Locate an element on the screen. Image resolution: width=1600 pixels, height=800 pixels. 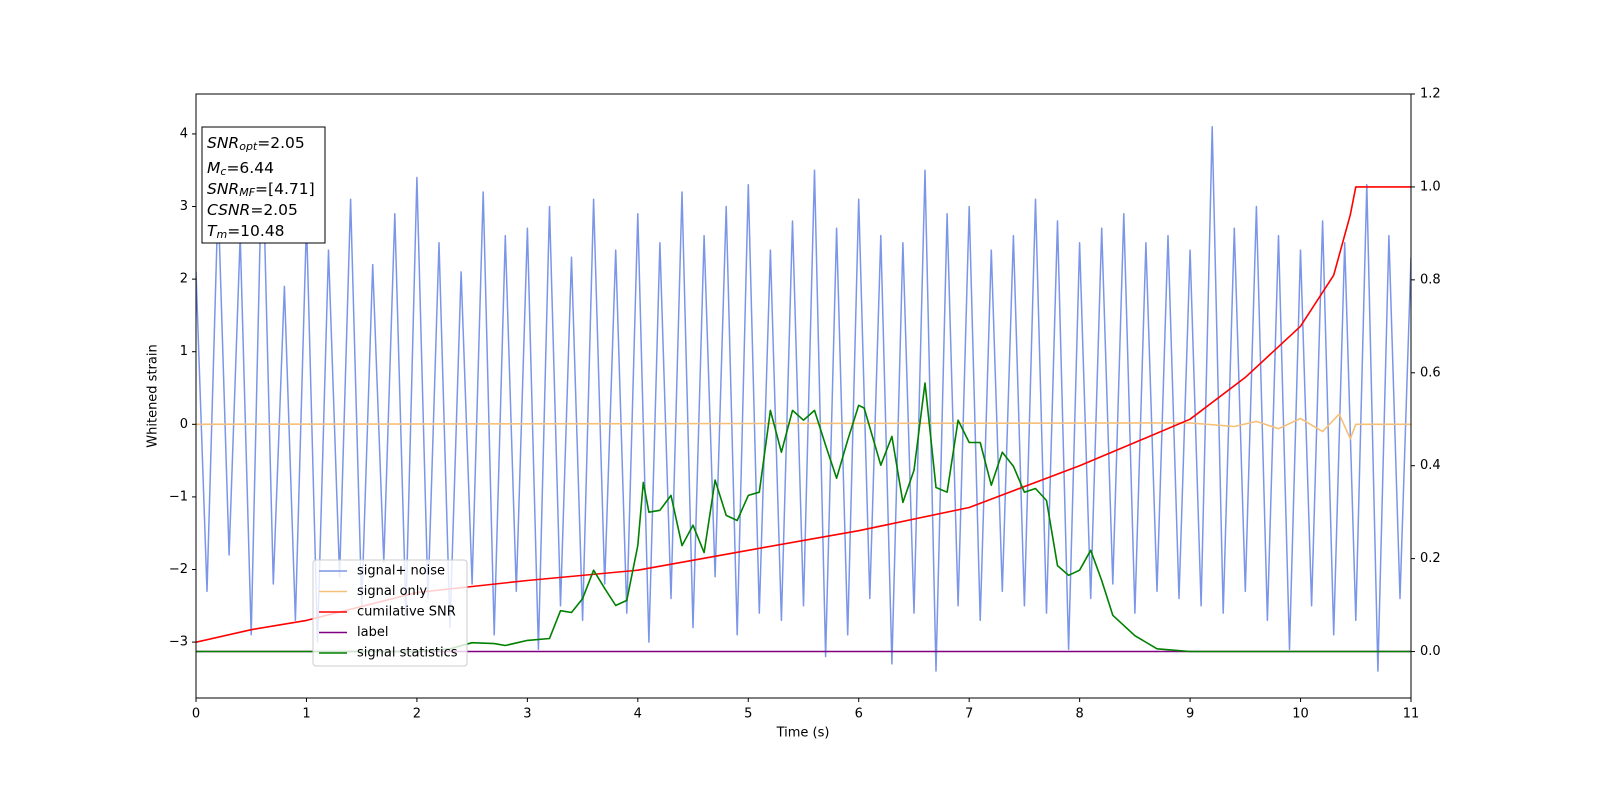
y2-tick-label: 0.4 is located at coordinates (1430, 465).